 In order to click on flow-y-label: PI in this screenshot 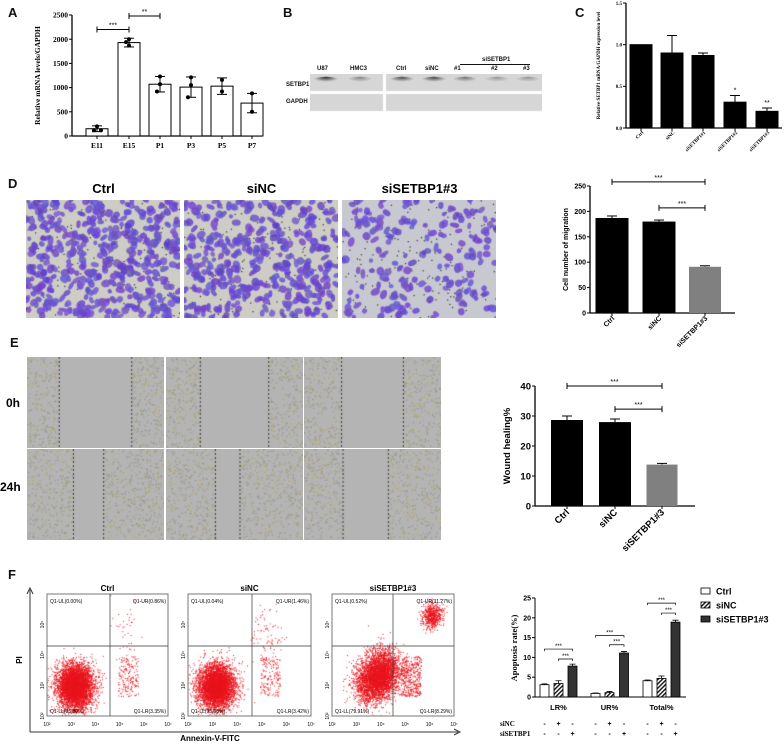, I will do `click(19, 660)`.